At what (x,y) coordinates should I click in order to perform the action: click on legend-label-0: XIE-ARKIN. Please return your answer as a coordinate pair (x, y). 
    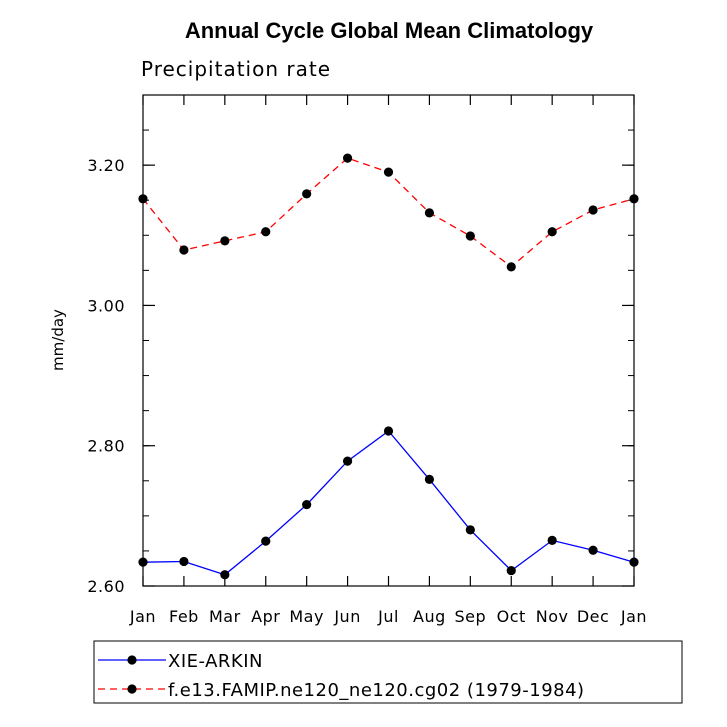
    Looking at the image, I should click on (215, 661).